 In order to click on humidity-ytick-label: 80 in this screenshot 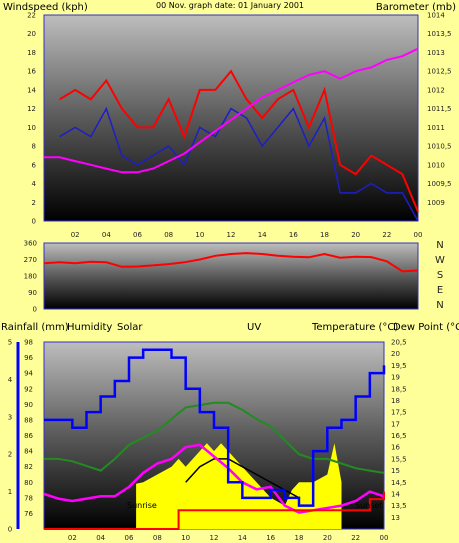, I will do `click(28, 483)`.